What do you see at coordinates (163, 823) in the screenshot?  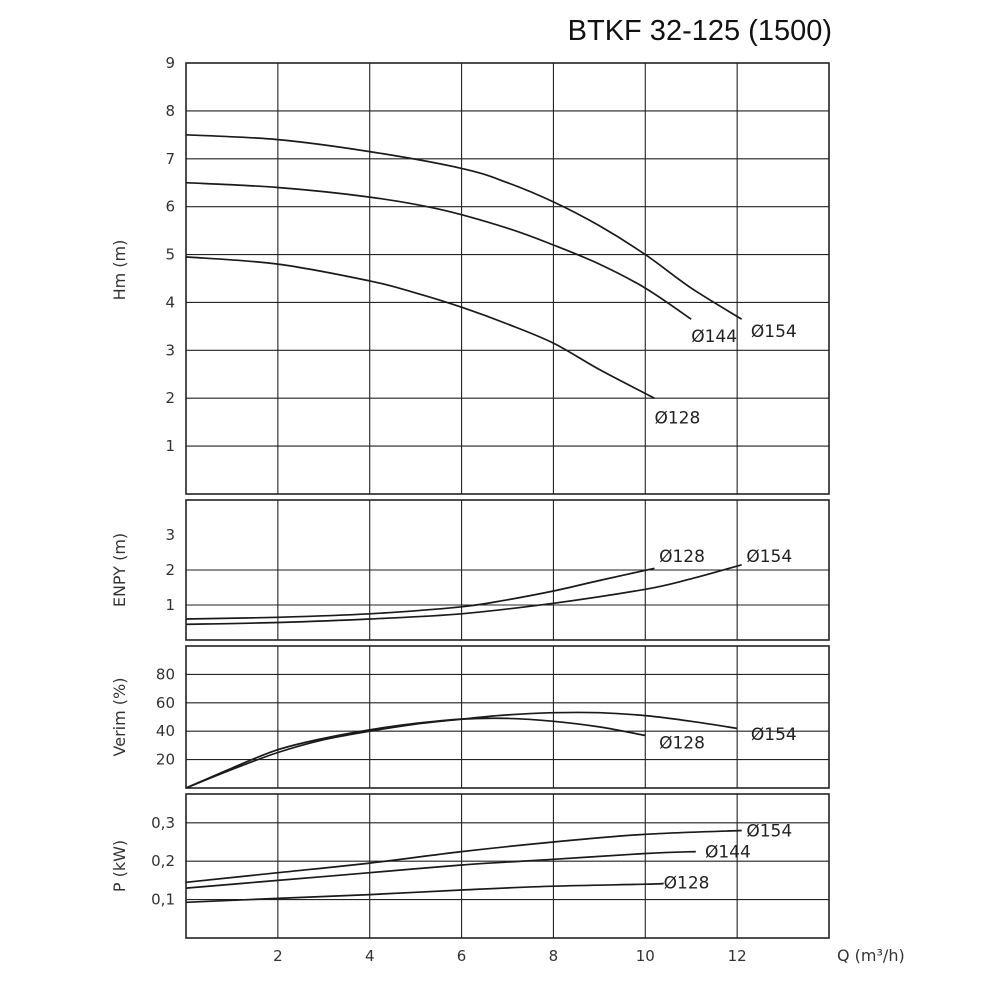 I see `y-tick-label: 0,3` at bounding box center [163, 823].